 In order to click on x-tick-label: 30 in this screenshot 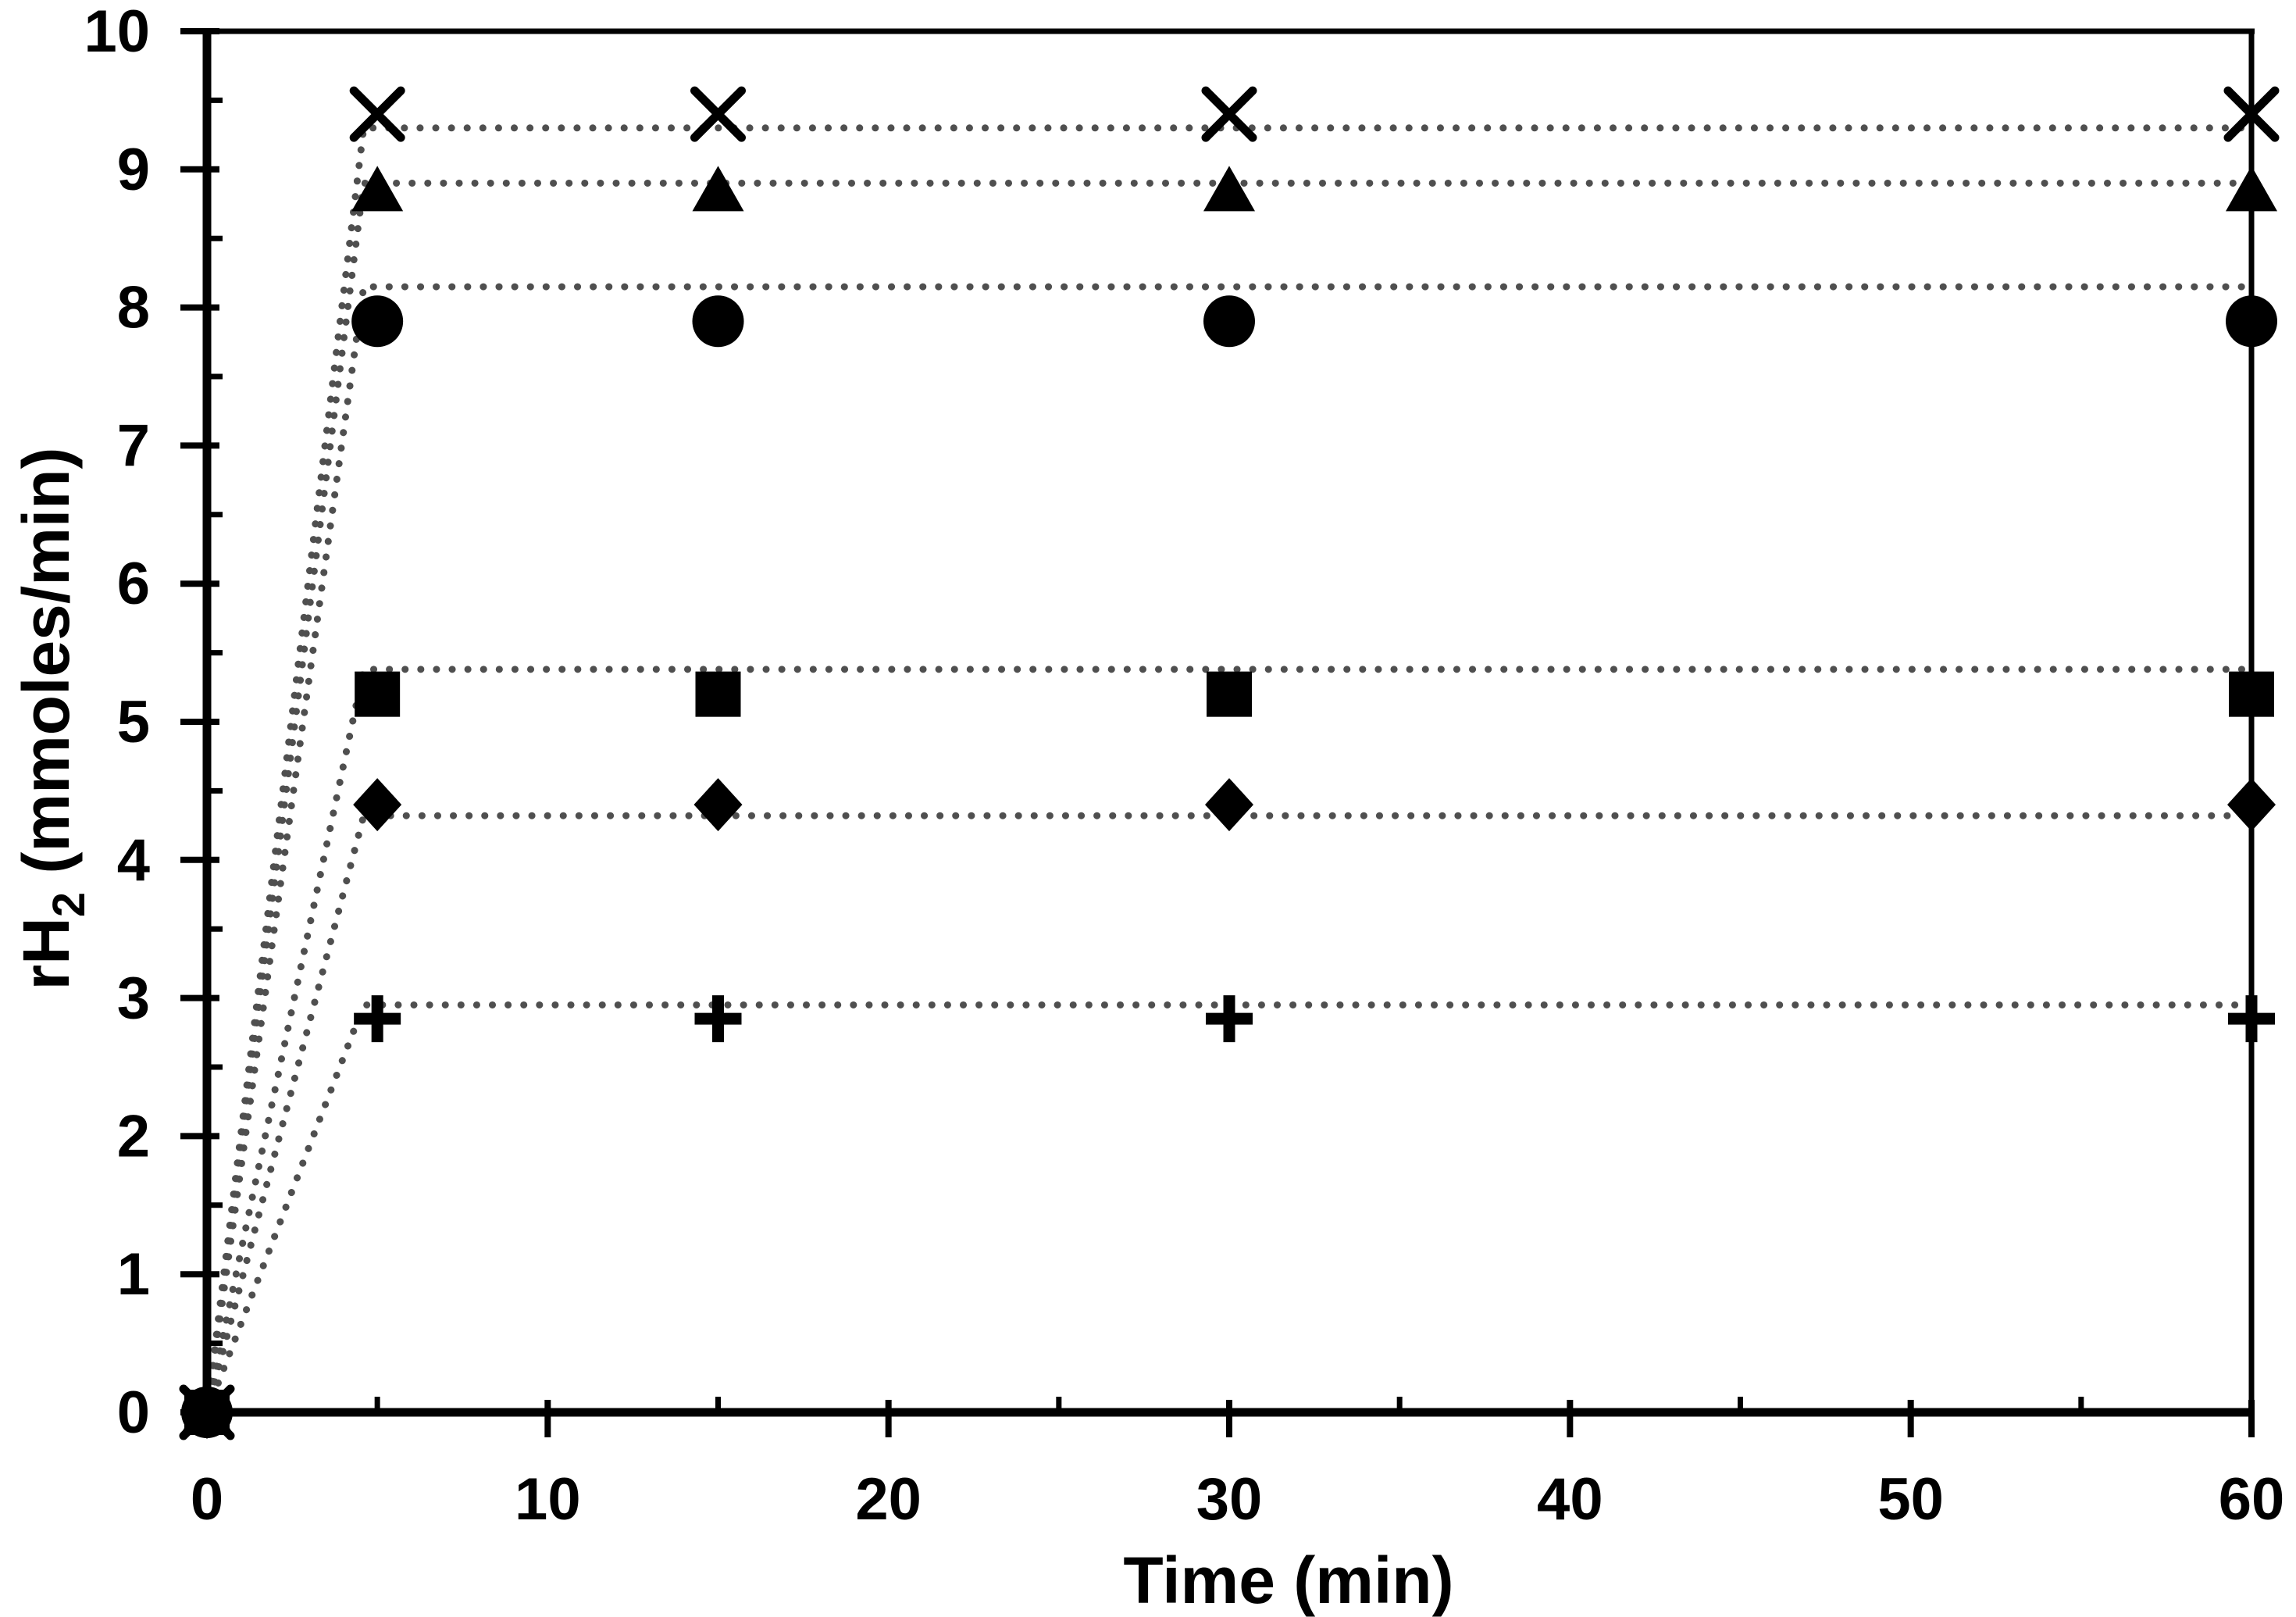, I will do `click(1229, 1500)`.